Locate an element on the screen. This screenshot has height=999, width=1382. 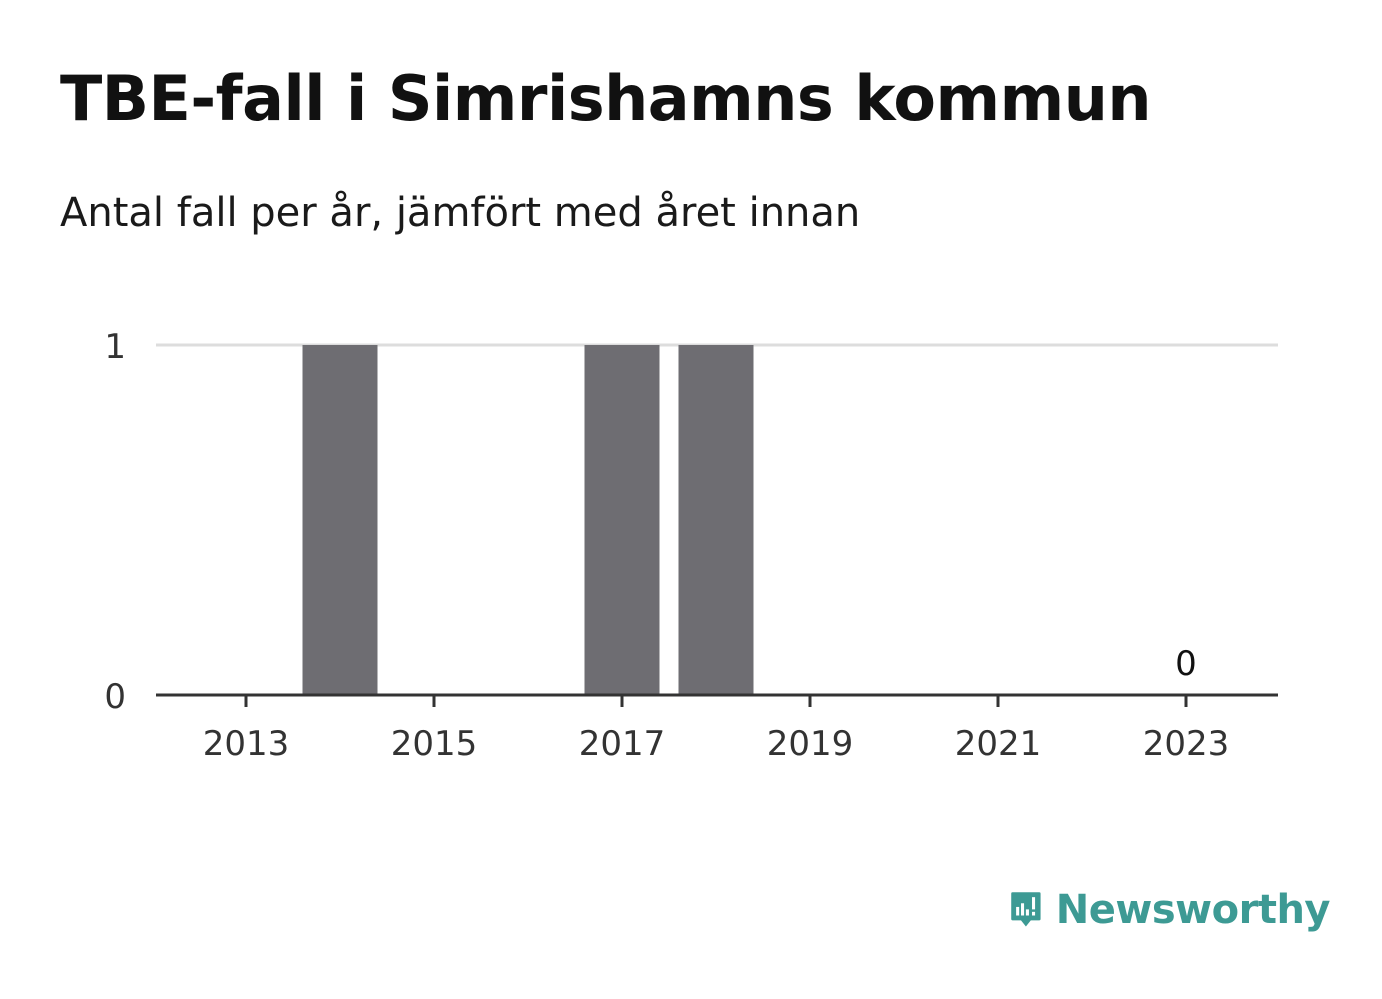
brand-logo: Newsworthy is located at coordinates (1170, 910).